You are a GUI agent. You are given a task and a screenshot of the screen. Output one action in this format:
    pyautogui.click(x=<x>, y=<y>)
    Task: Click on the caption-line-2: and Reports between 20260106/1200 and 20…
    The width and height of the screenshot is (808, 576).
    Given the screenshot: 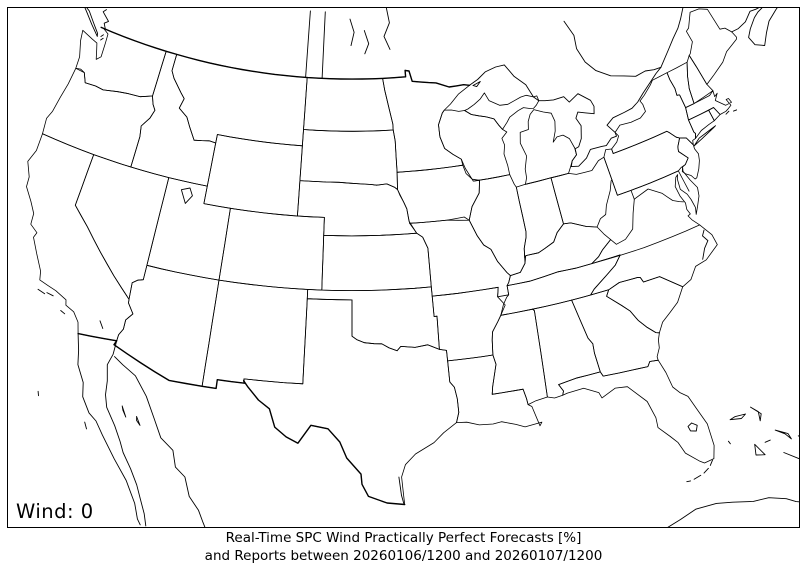 What is the action you would take?
    pyautogui.click(x=403, y=555)
    